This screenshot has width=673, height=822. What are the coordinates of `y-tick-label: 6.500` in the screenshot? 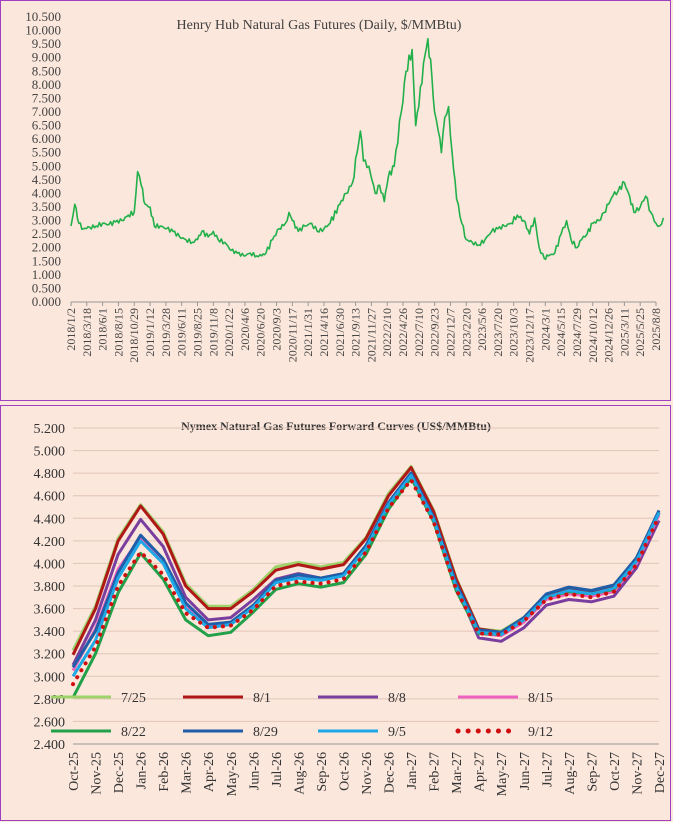 It's located at (46, 125).